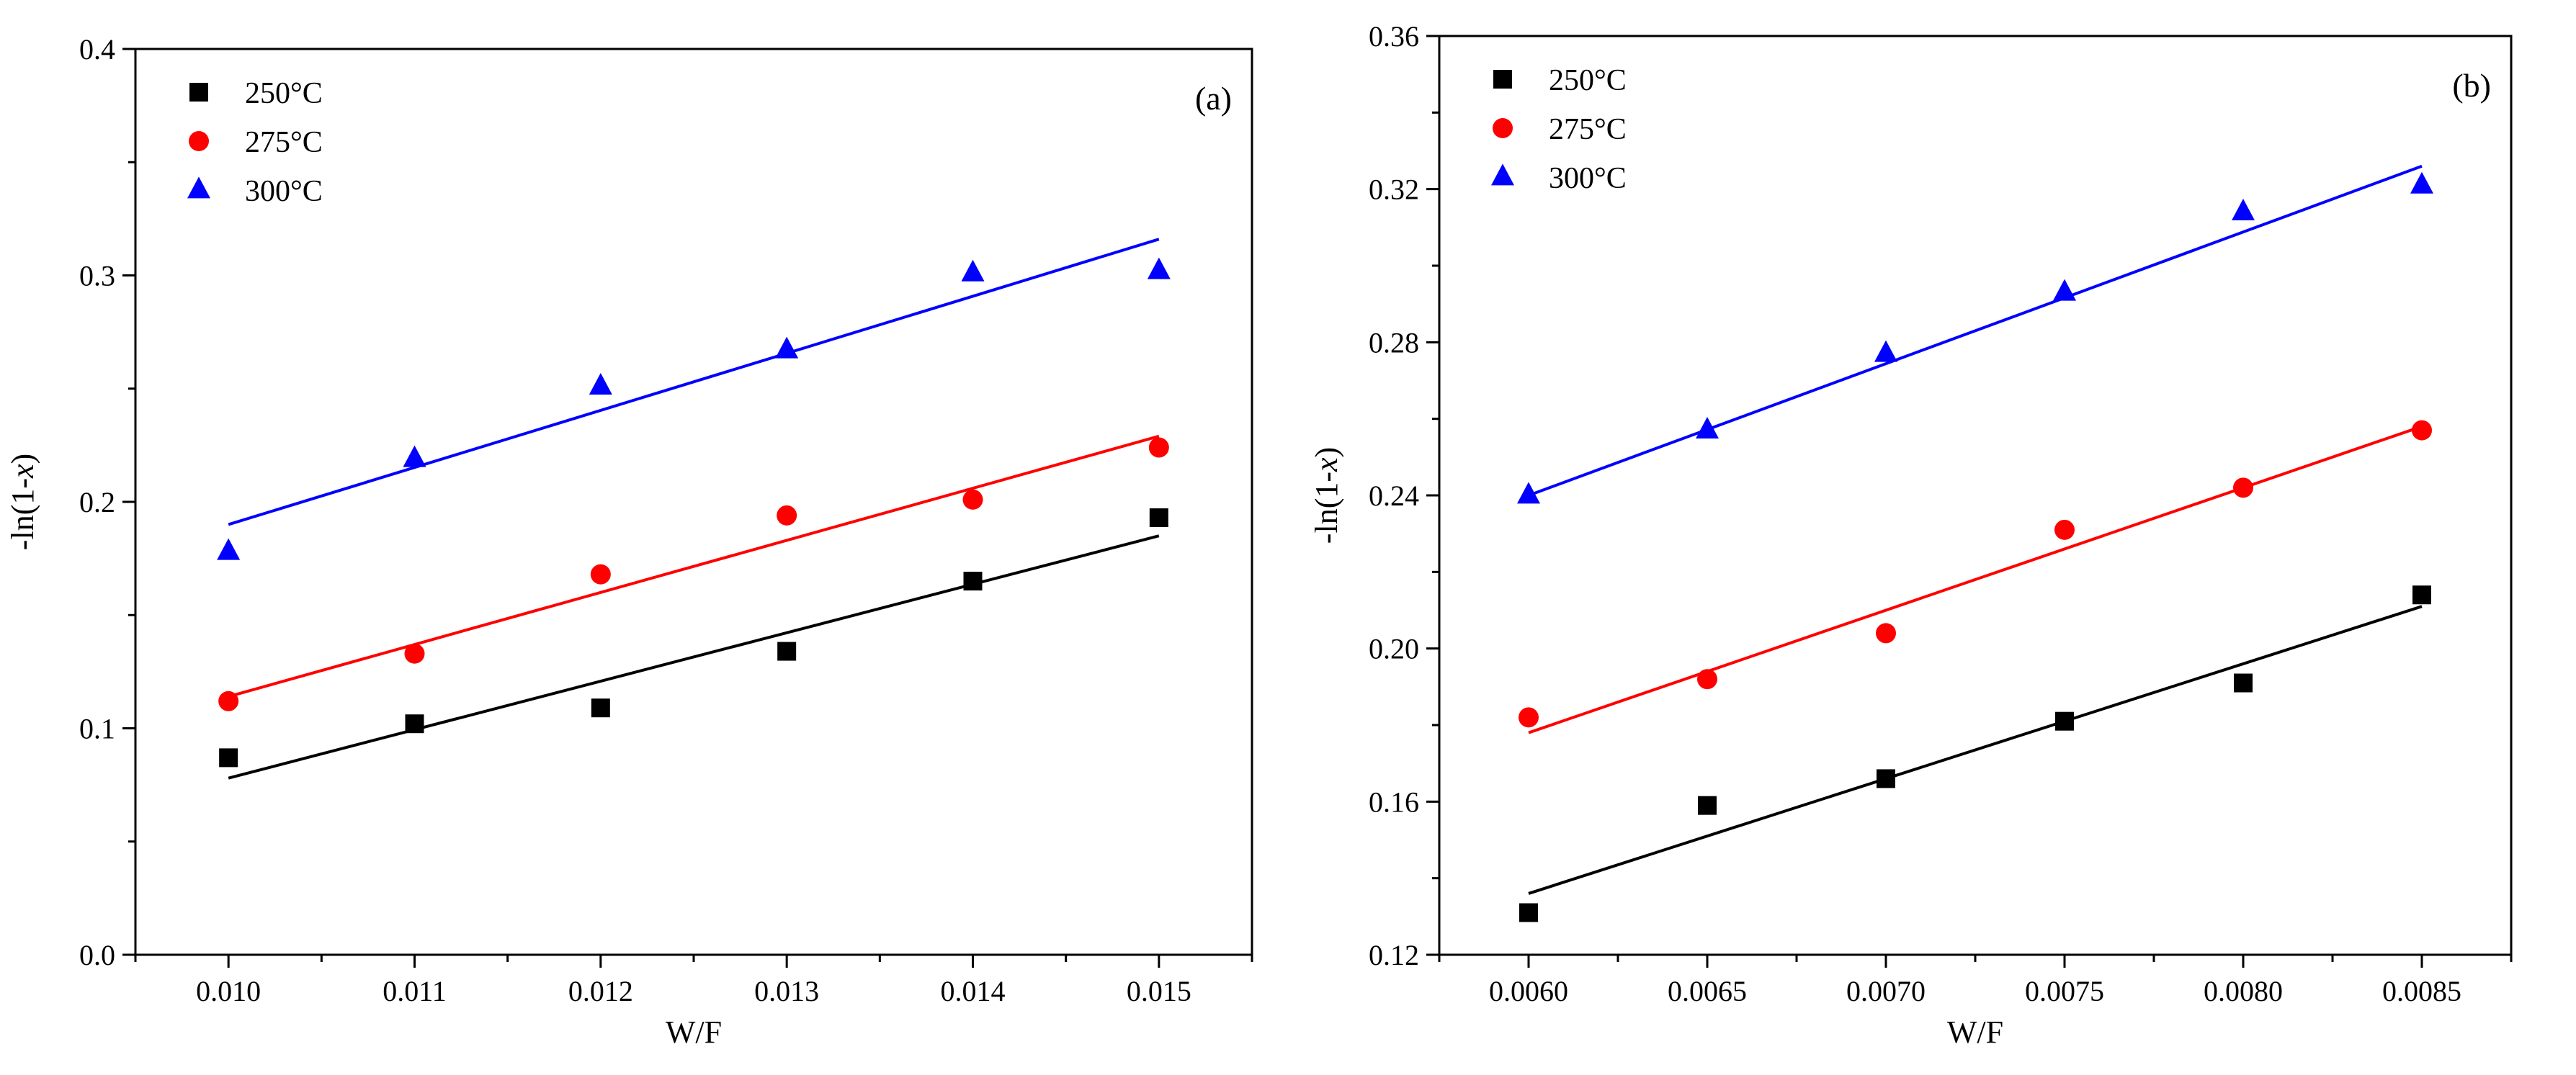 Image resolution: width=2576 pixels, height=1075 pixels. What do you see at coordinates (284, 192) in the screenshot?
I see `chart-a-legend-label: 300°C` at bounding box center [284, 192].